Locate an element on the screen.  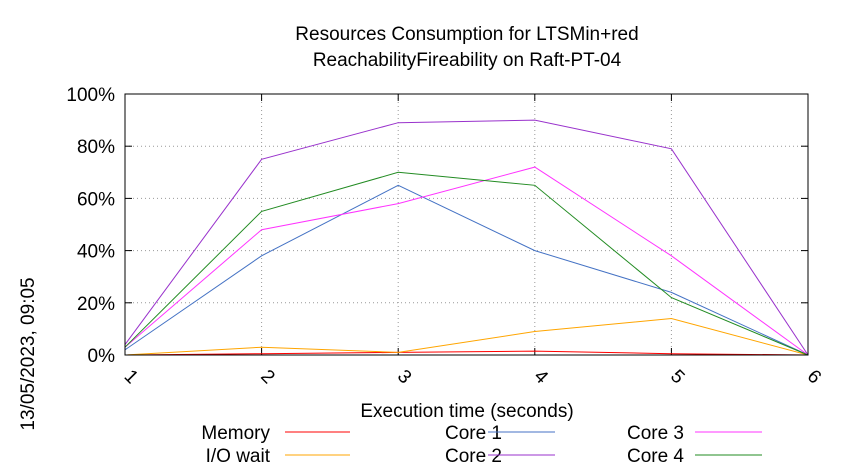
y-tick-label: 100% is located at coordinates (90, 95).